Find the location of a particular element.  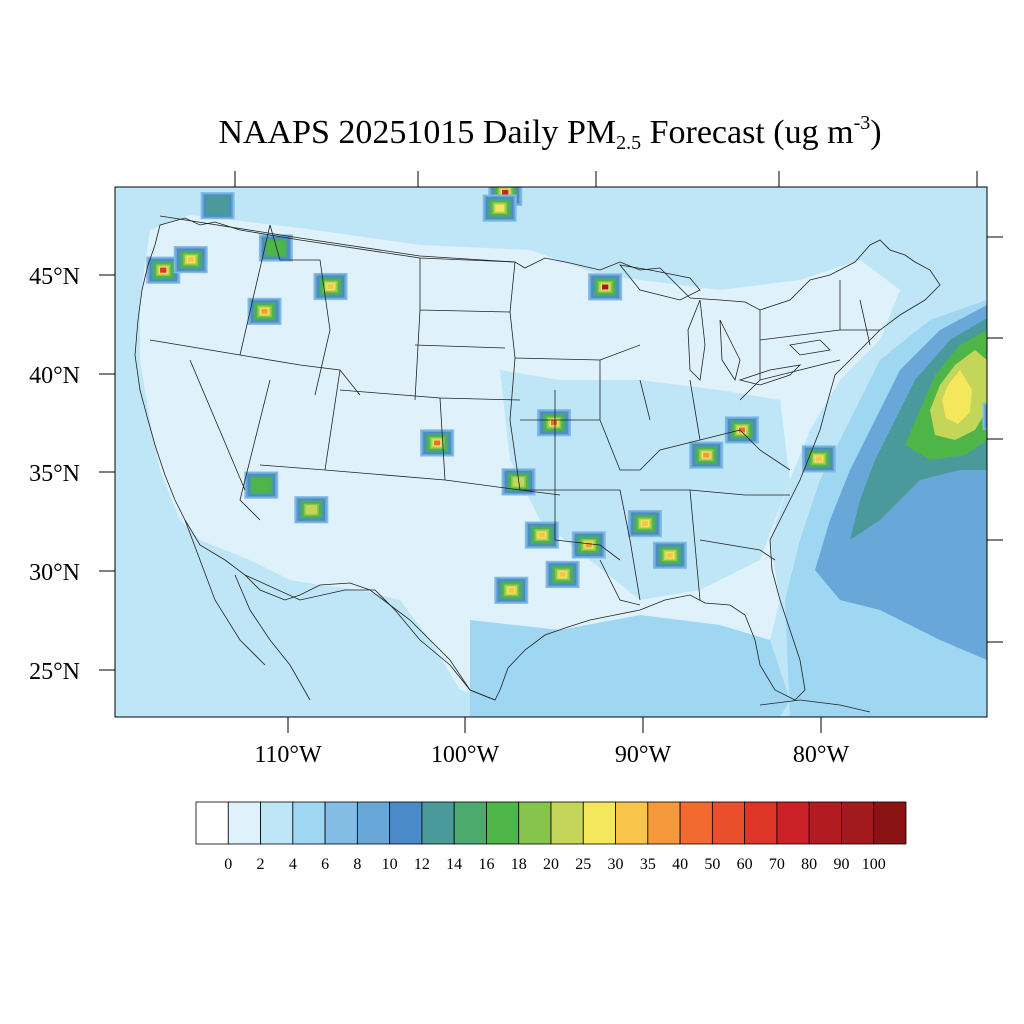

cuba is located at coordinates (815, 706).